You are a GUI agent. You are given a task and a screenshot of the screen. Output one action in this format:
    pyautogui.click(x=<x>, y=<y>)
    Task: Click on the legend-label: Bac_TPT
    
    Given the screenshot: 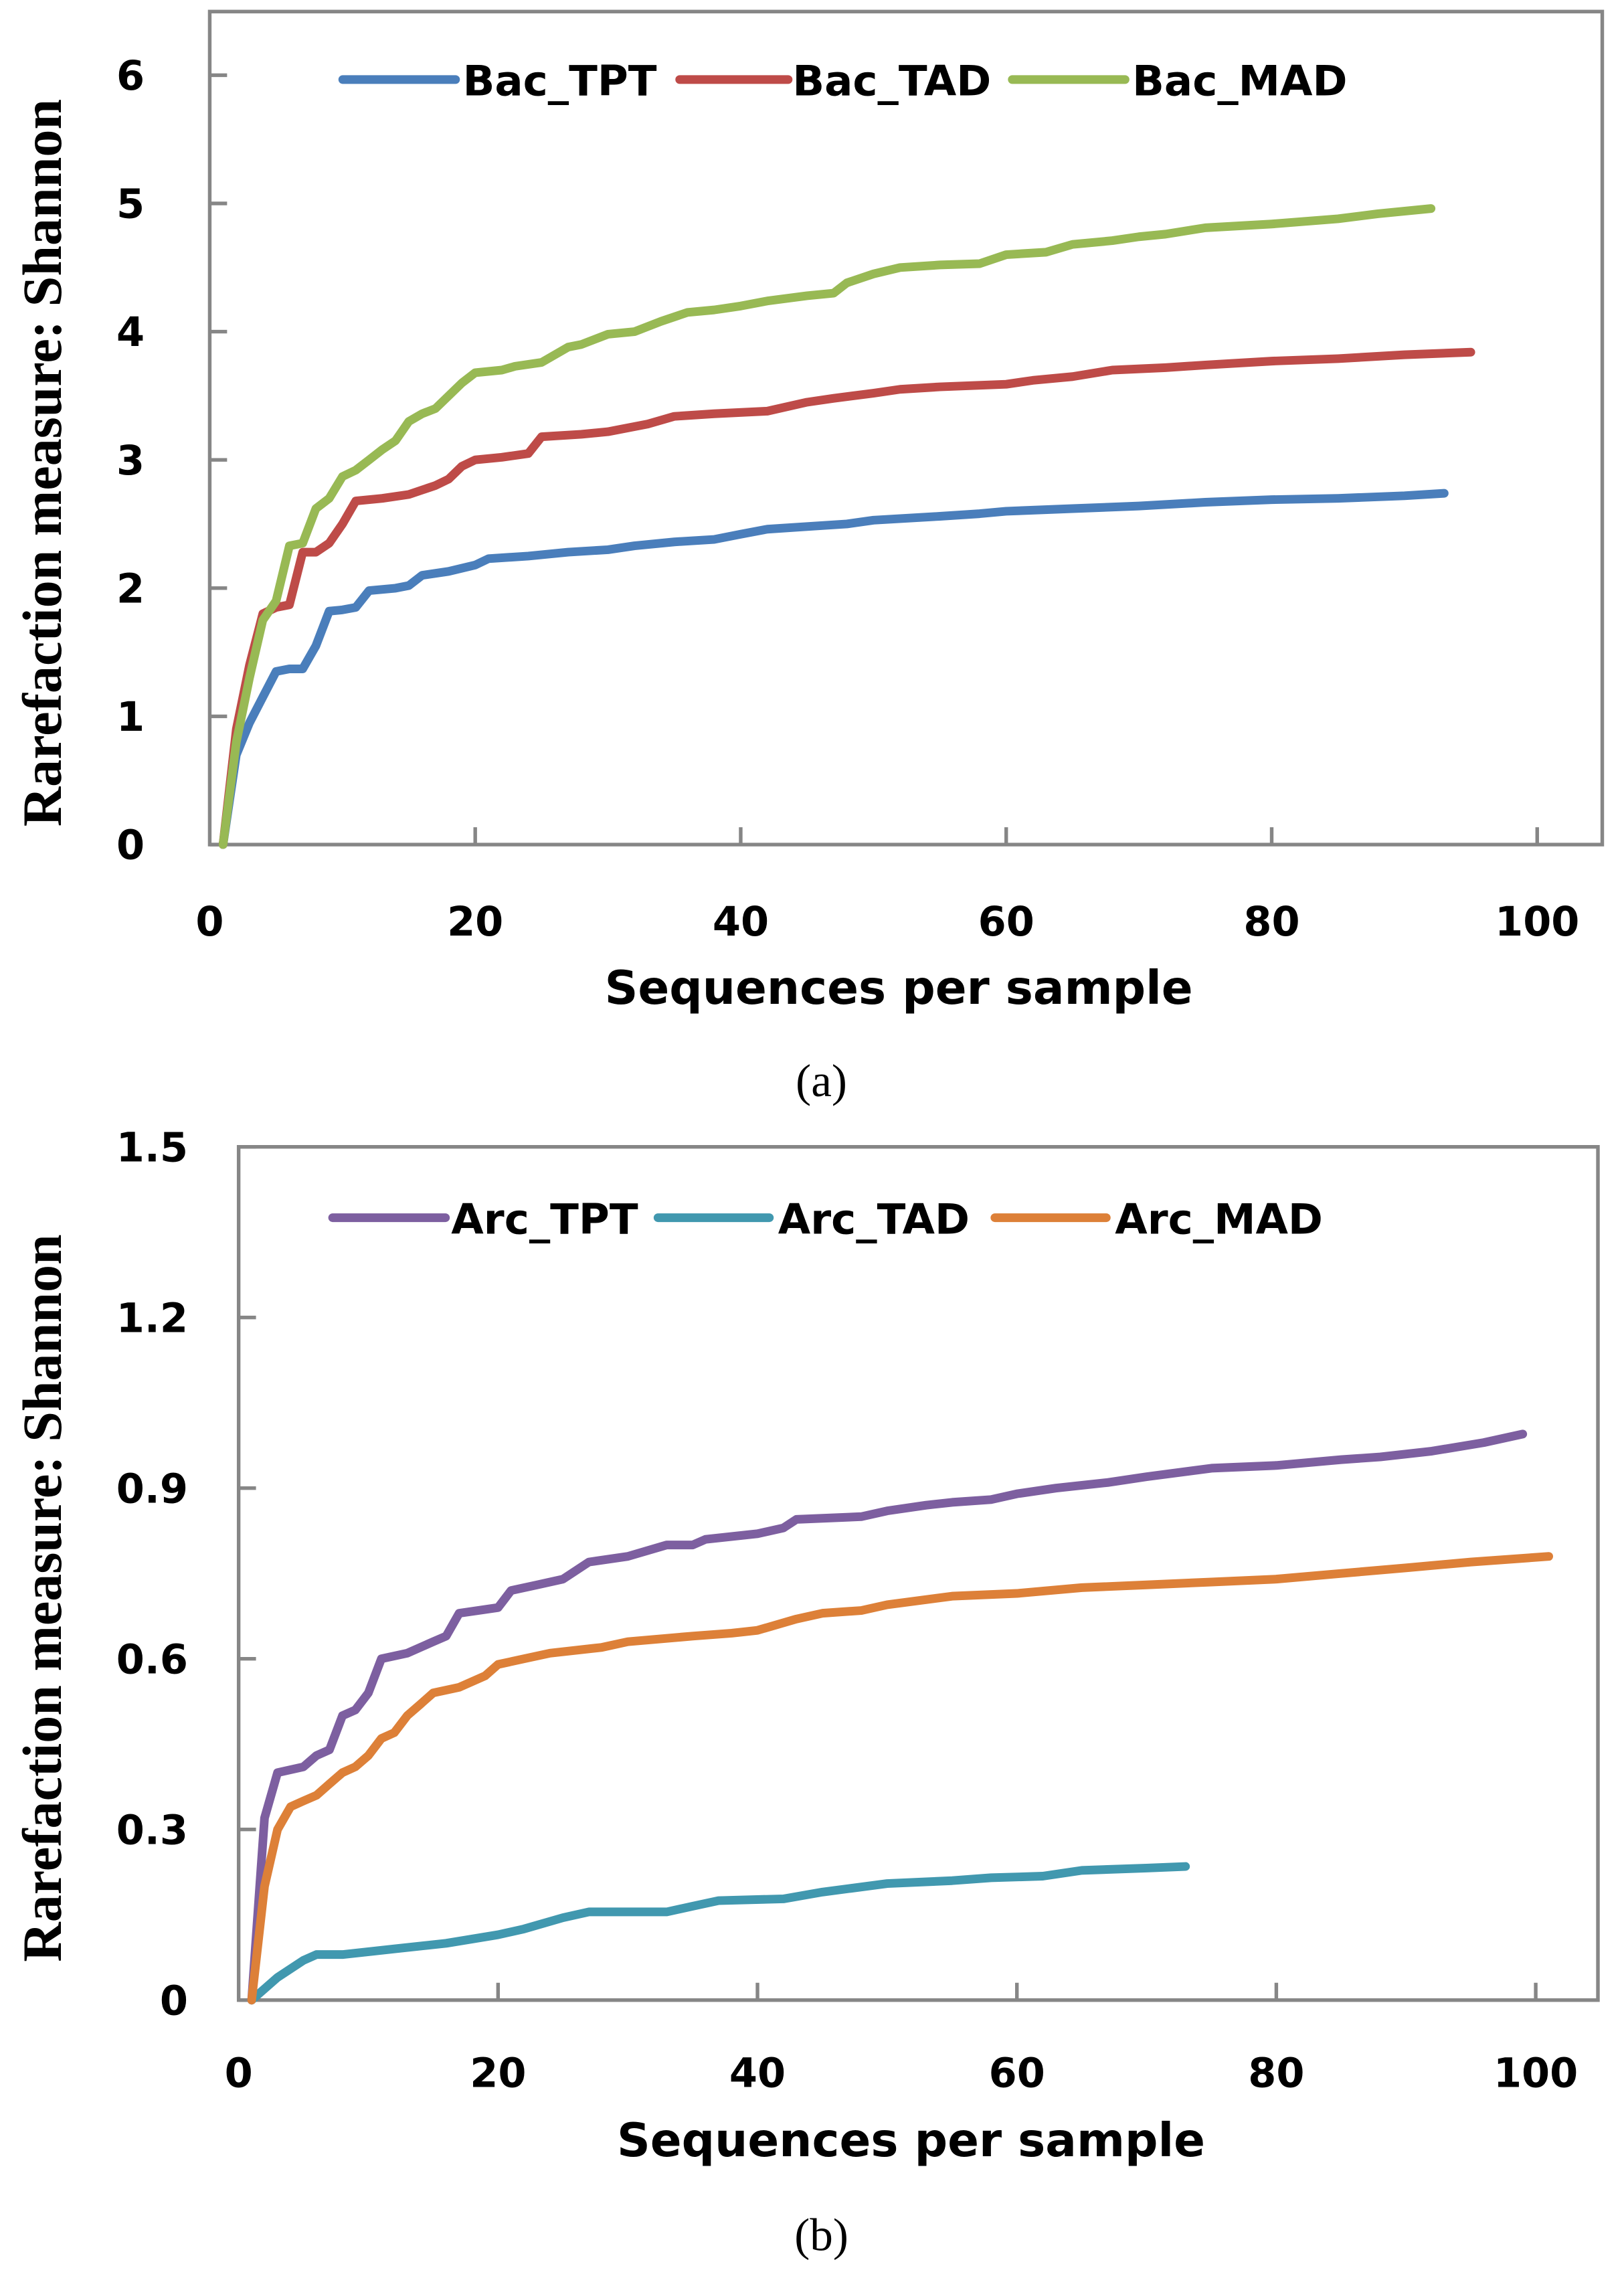 What is the action you would take?
    pyautogui.click(x=560, y=81)
    